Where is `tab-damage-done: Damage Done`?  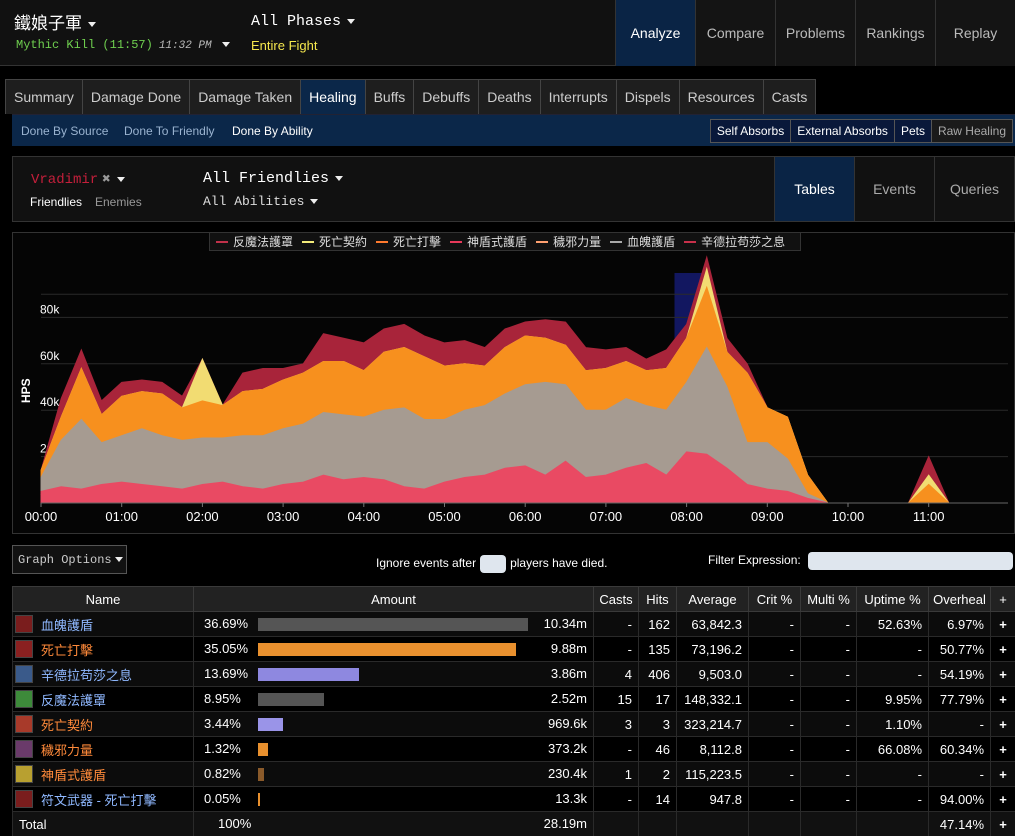
tab-damage-done: Damage Done is located at coordinates (136, 96).